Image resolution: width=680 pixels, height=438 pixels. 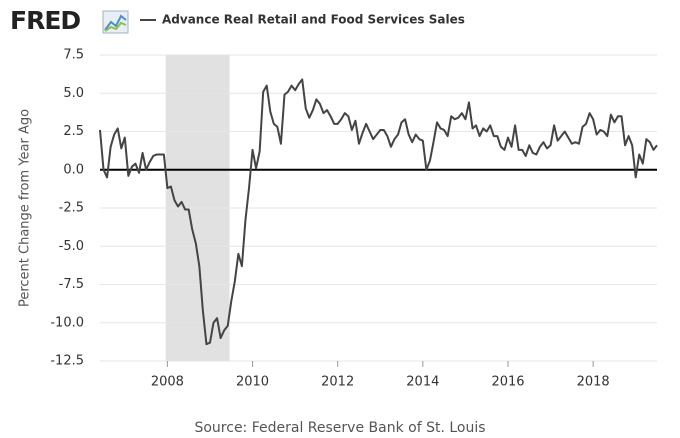 What do you see at coordinates (73, 169) in the screenshot?
I see `y-tick-label: 0.0` at bounding box center [73, 169].